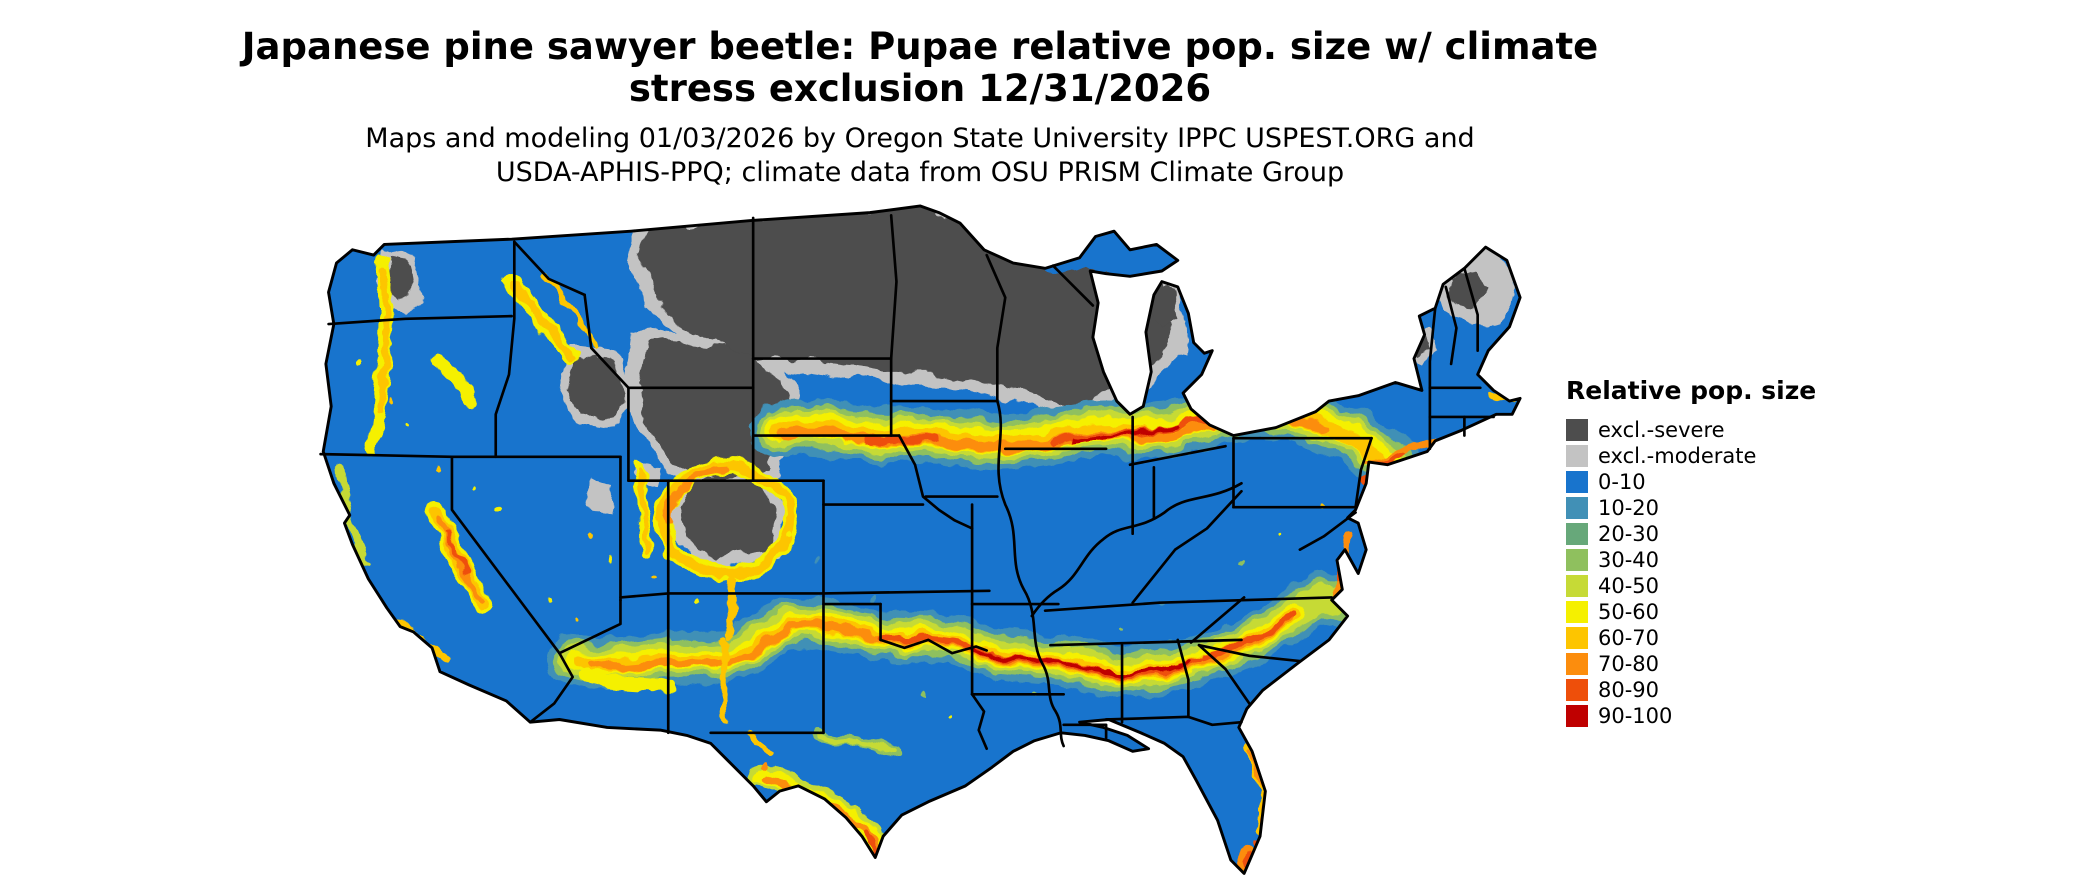 The height and width of the screenshot is (892, 2100). I want to click on legend-label: 50-60, so click(1629, 612).